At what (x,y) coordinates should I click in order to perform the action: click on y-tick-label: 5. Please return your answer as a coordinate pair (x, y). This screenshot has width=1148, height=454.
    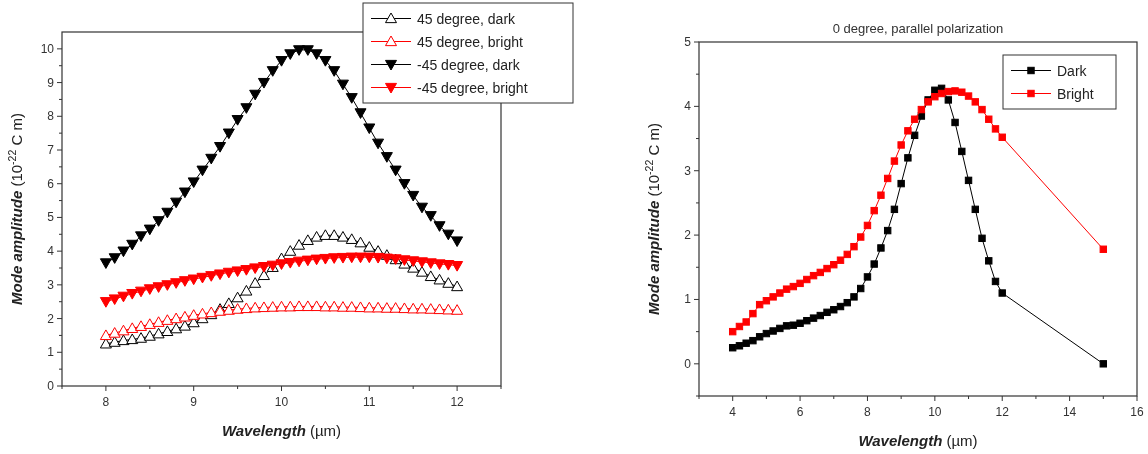
    Looking at the image, I should click on (688, 42).